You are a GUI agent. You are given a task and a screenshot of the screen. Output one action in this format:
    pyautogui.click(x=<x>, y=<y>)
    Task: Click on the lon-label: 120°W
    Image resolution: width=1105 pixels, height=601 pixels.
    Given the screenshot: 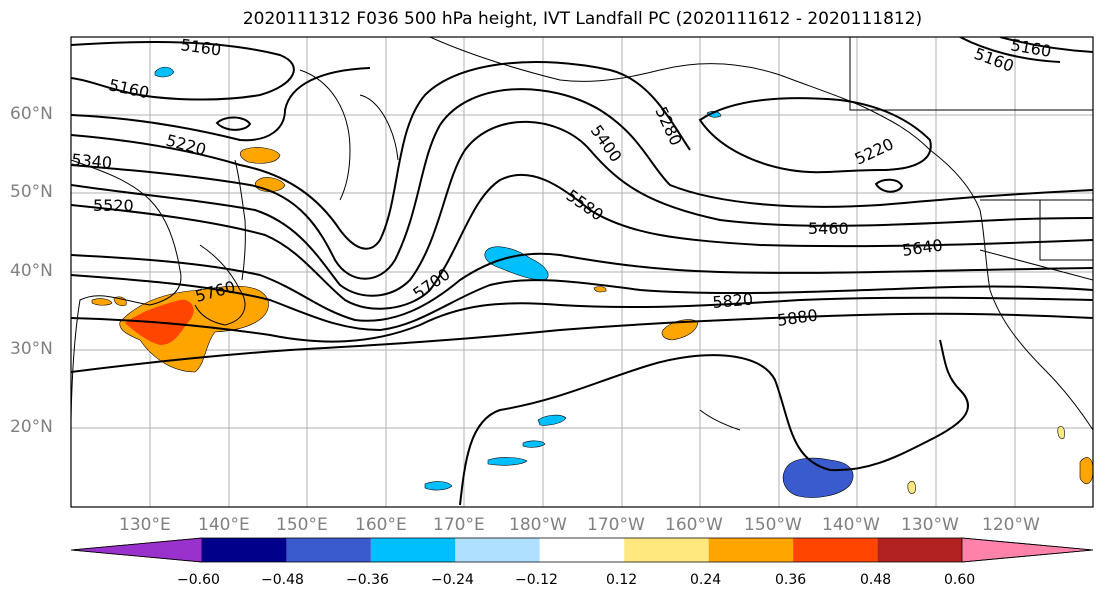 What is the action you would take?
    pyautogui.click(x=1011, y=525)
    